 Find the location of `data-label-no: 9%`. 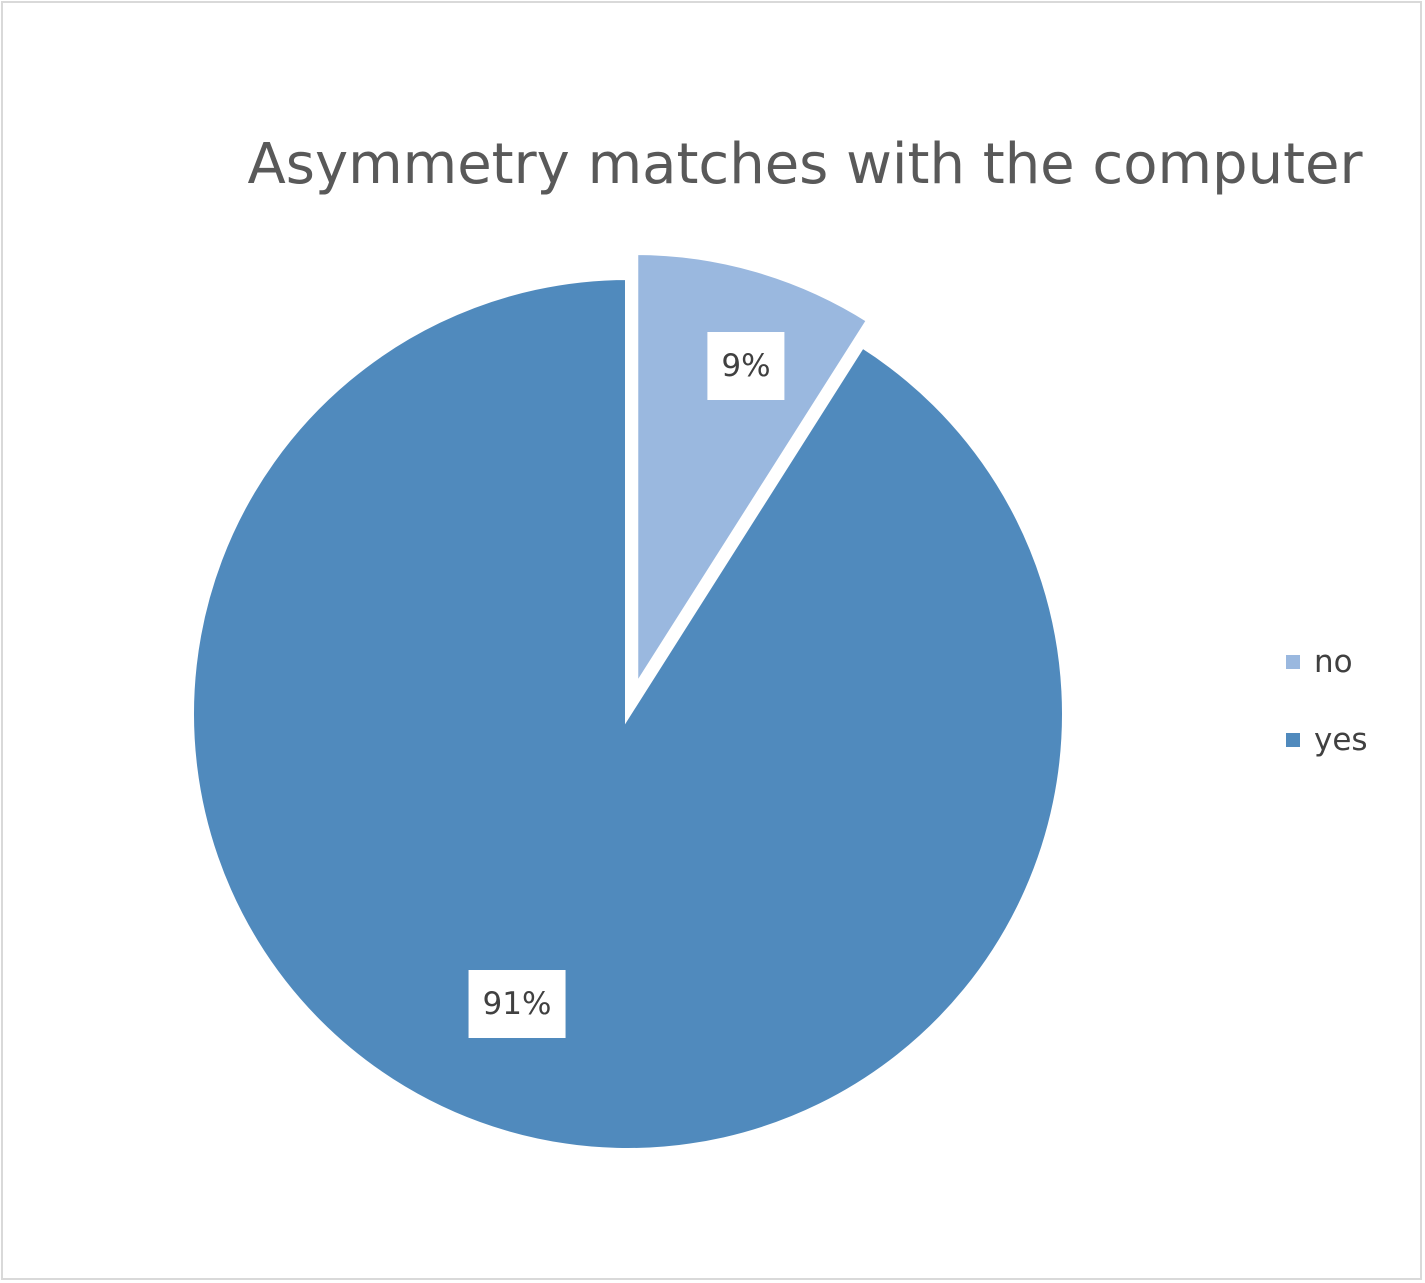

data-label-no: 9% is located at coordinates (746, 366).